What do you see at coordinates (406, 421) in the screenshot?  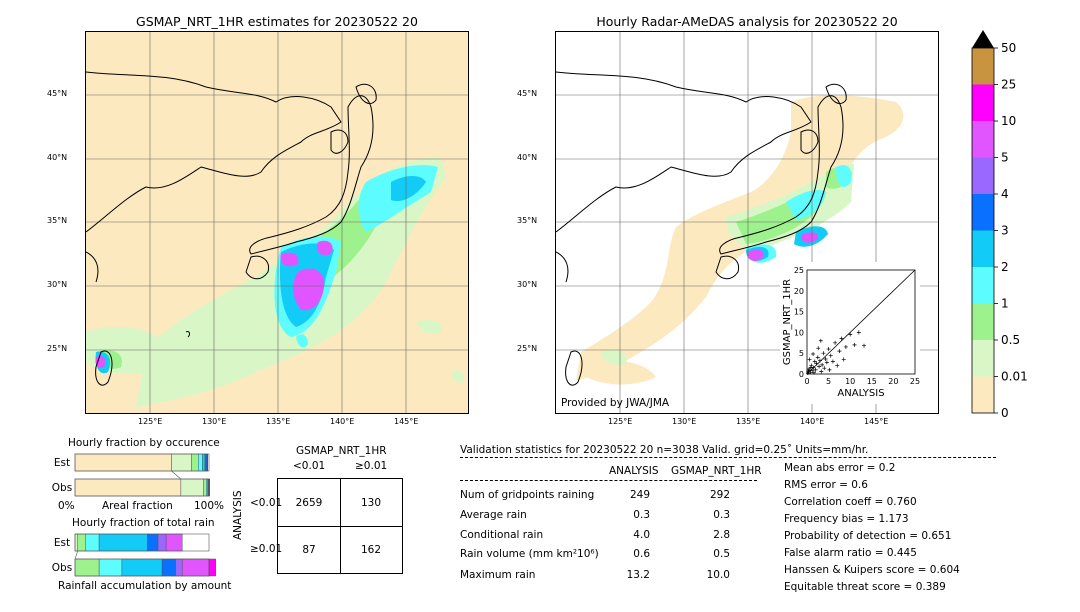 I see `left-xtick-4: 145°E` at bounding box center [406, 421].